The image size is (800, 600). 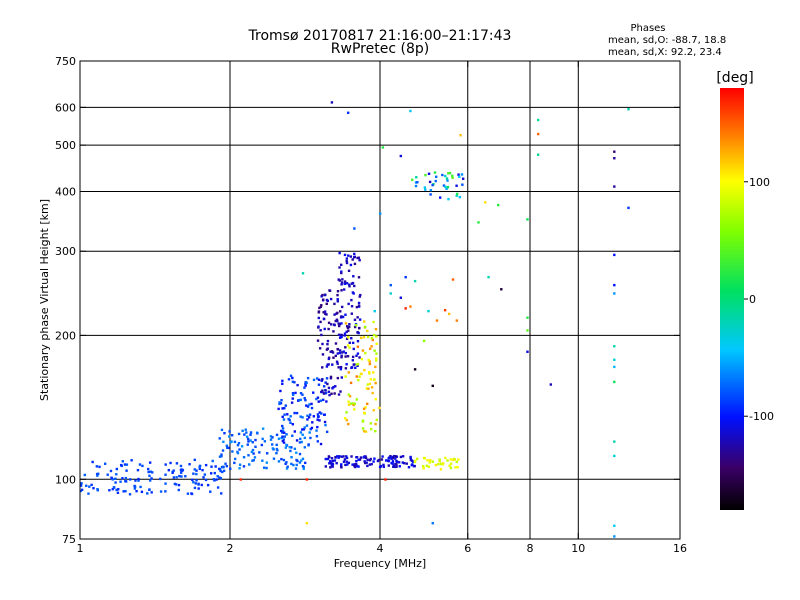 What do you see at coordinates (65, 191) in the screenshot?
I see `y-tick-label: 400` at bounding box center [65, 191].